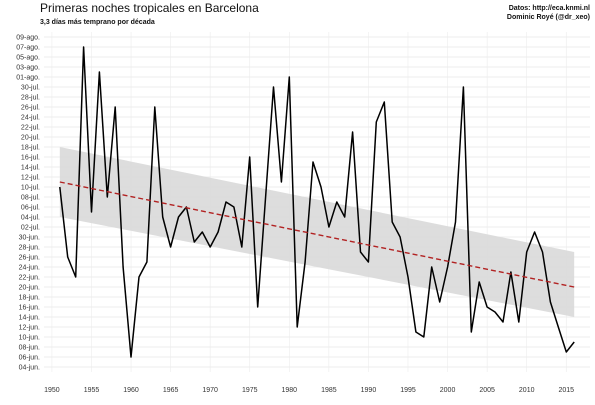 This screenshot has width=595, height=405. Describe the element at coordinates (131, 390) in the screenshot. I see `x-tick-label: 1960` at that location.